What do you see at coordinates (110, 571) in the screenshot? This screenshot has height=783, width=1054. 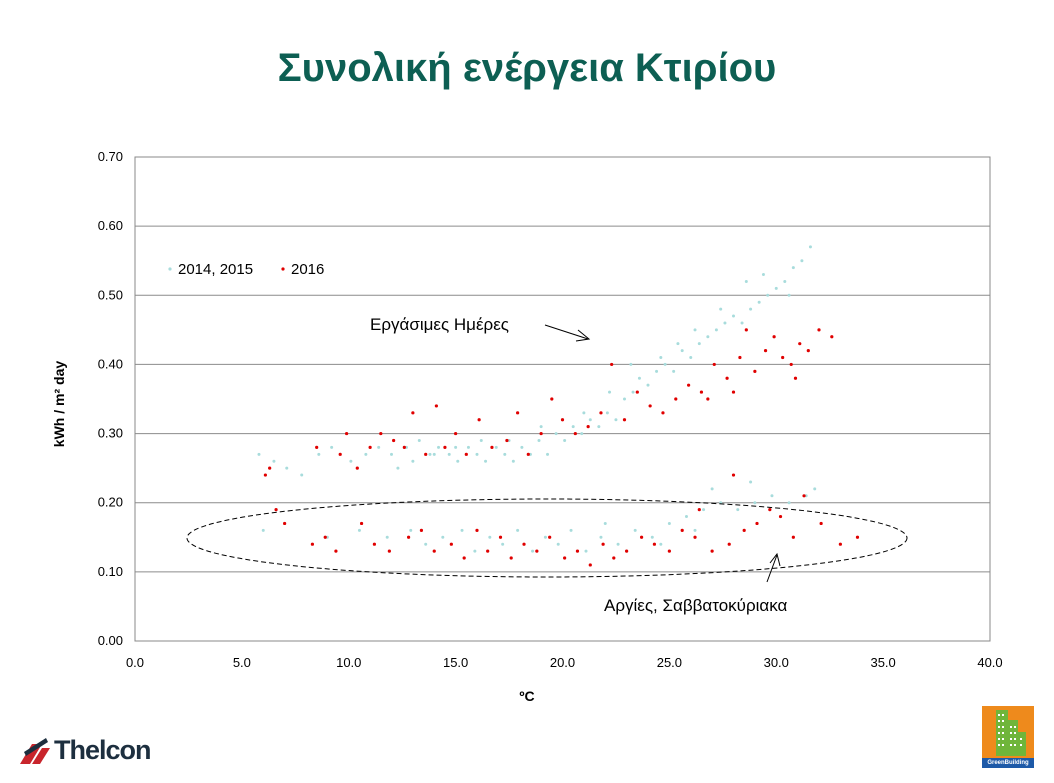 I see `y-tick-label: 0.10` at bounding box center [110, 571].